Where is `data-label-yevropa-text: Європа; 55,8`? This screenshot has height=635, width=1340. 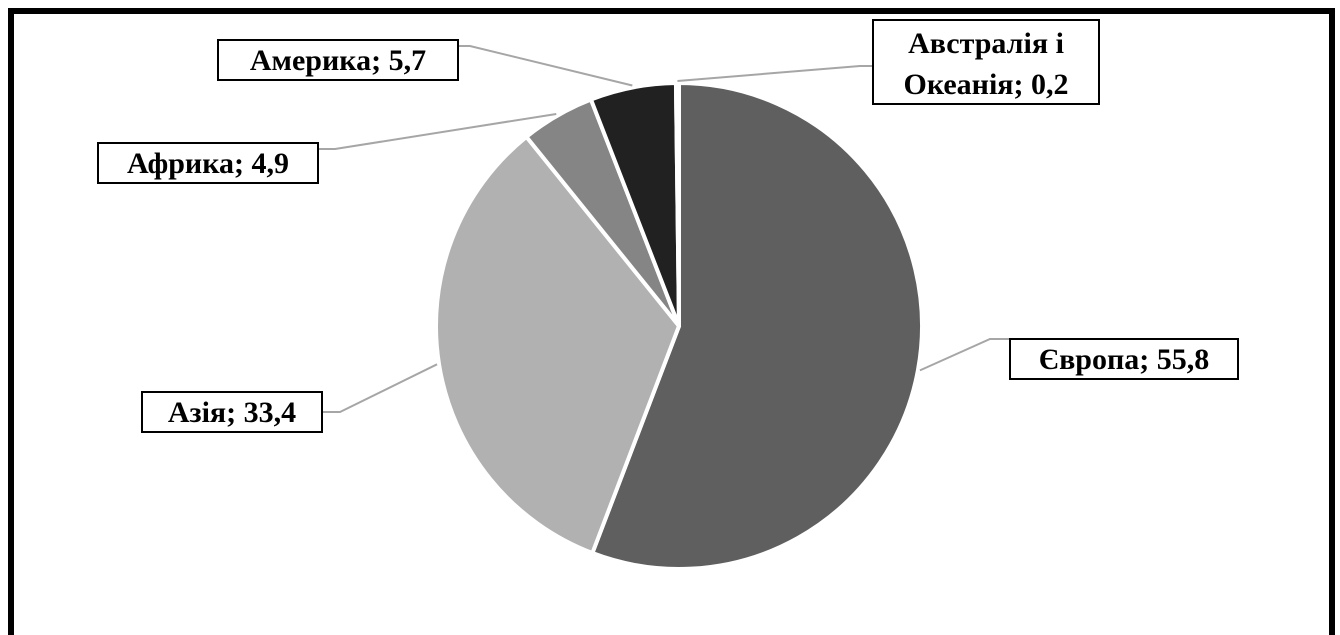
data-label-yevropa-text: Європа; 55,8 is located at coordinates (1124, 359).